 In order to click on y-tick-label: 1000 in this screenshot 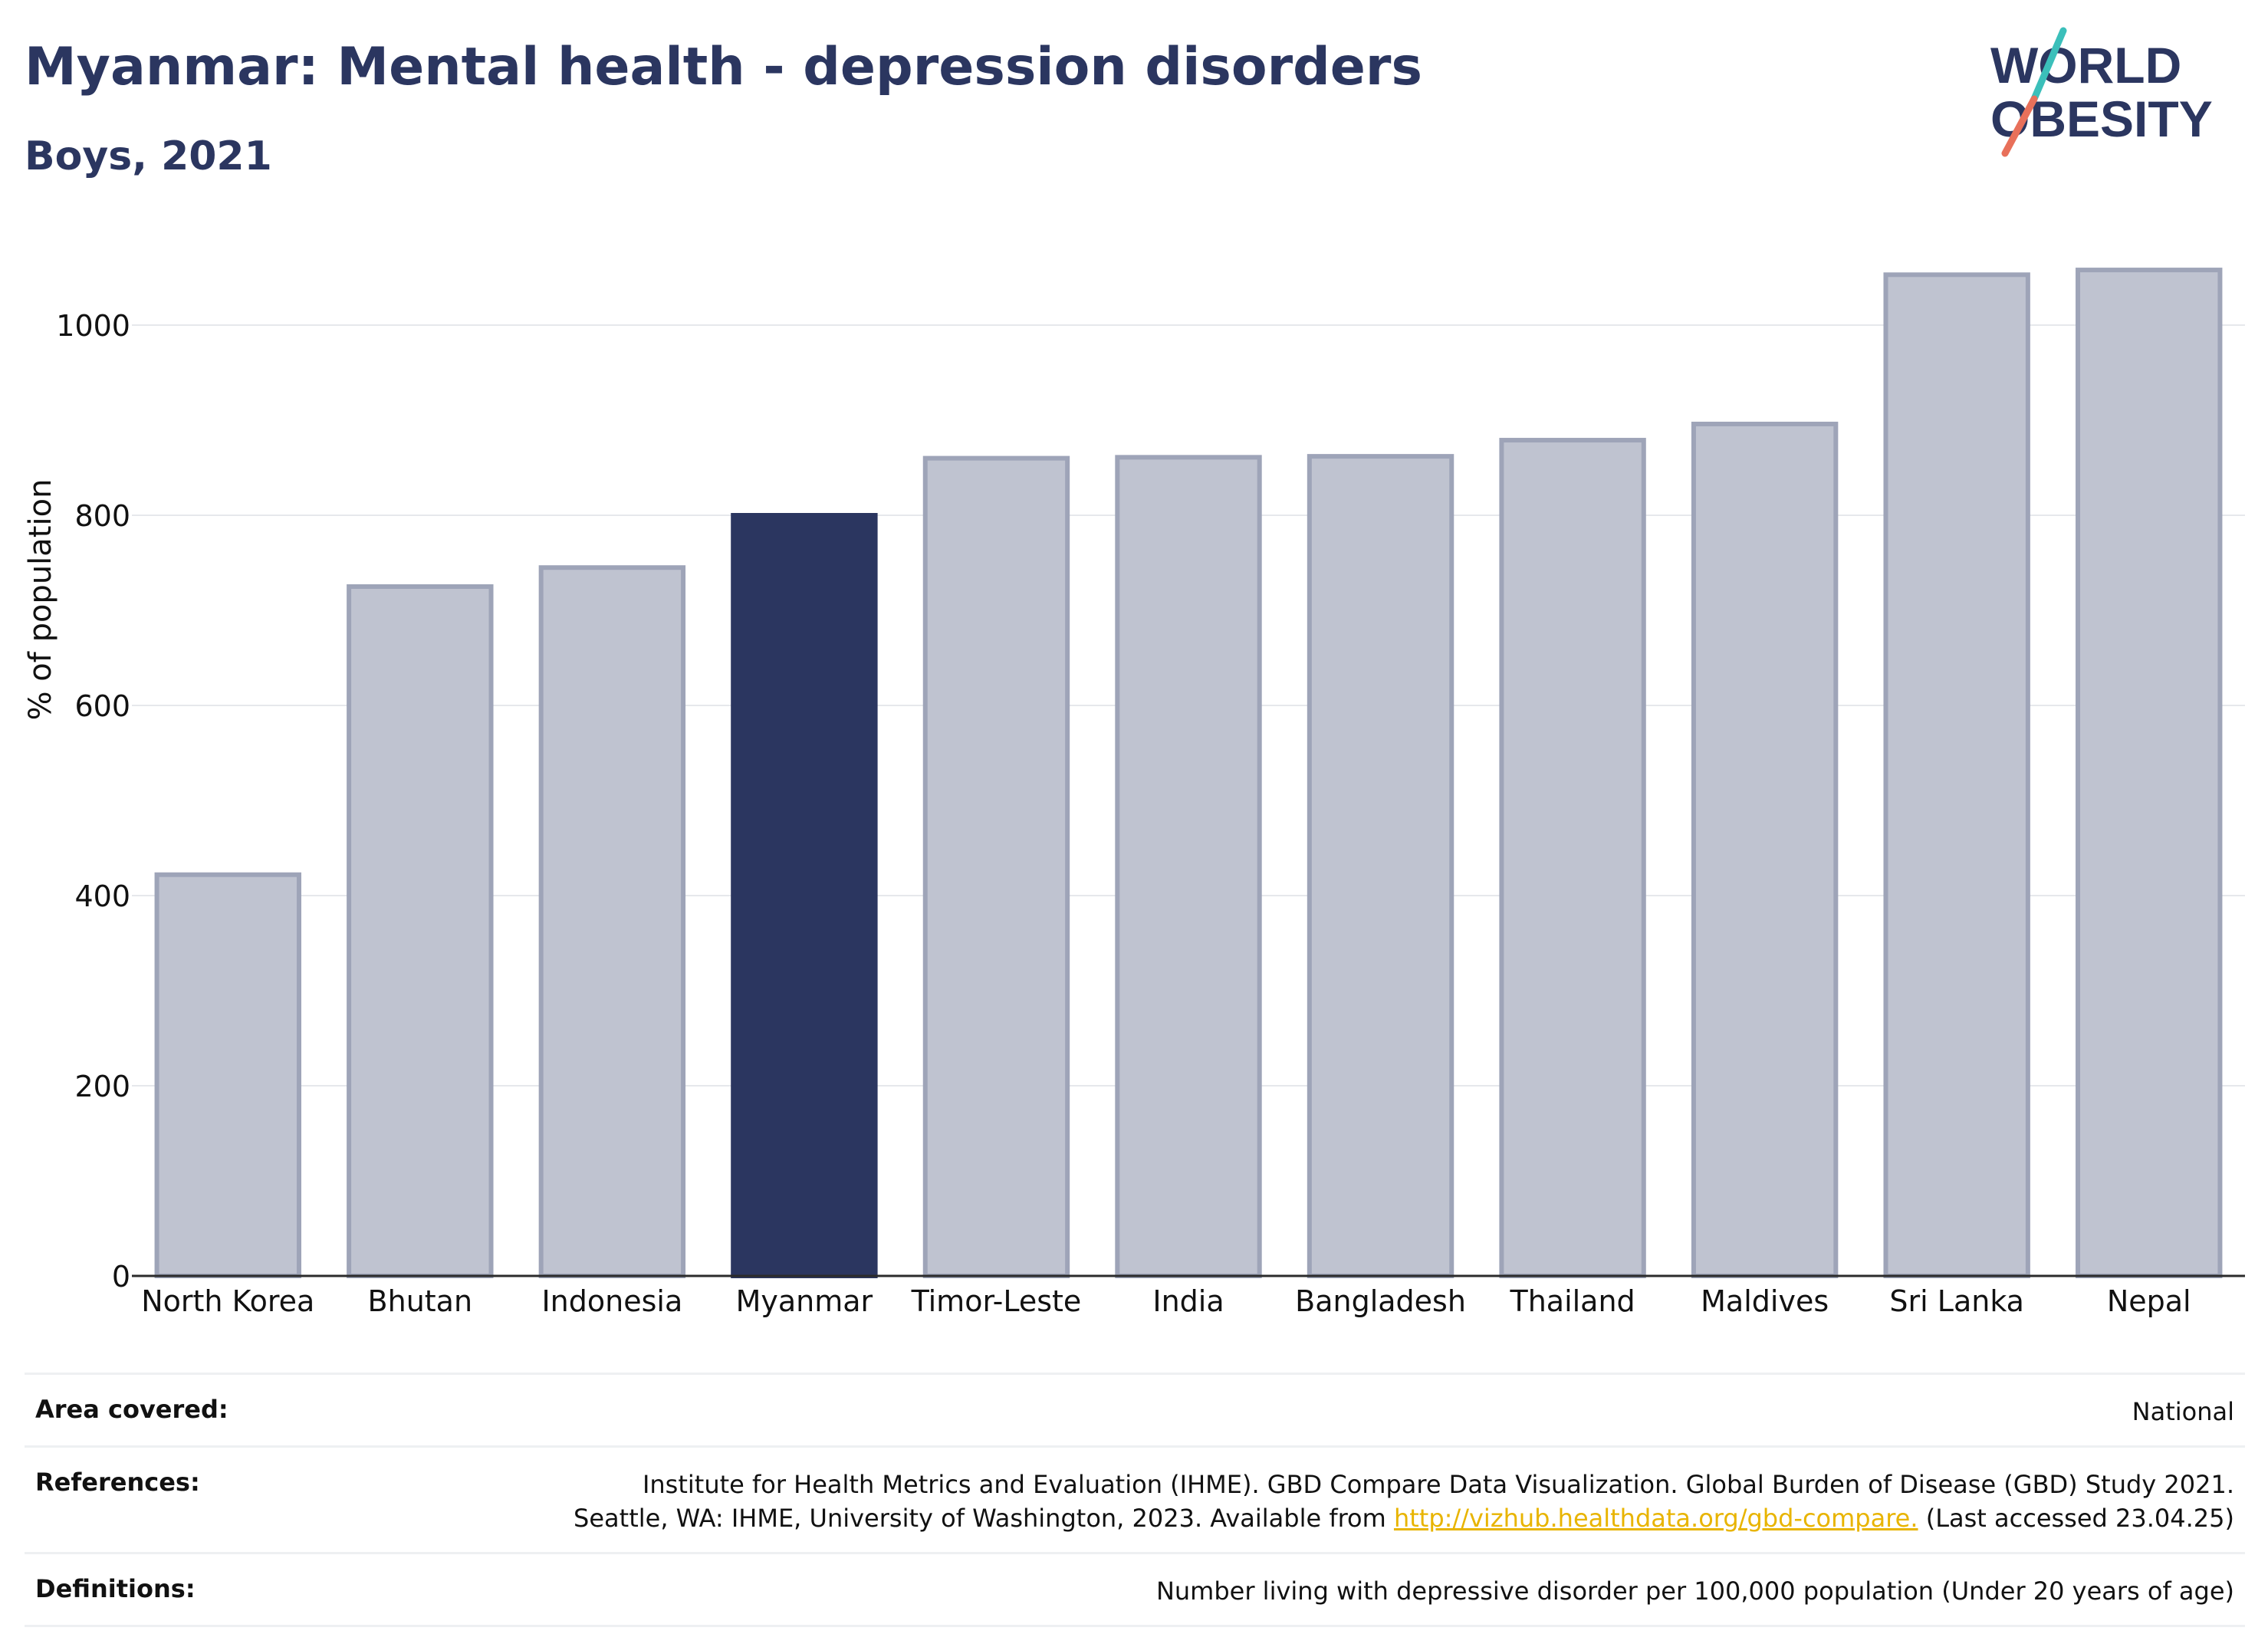, I will do `click(93, 326)`.